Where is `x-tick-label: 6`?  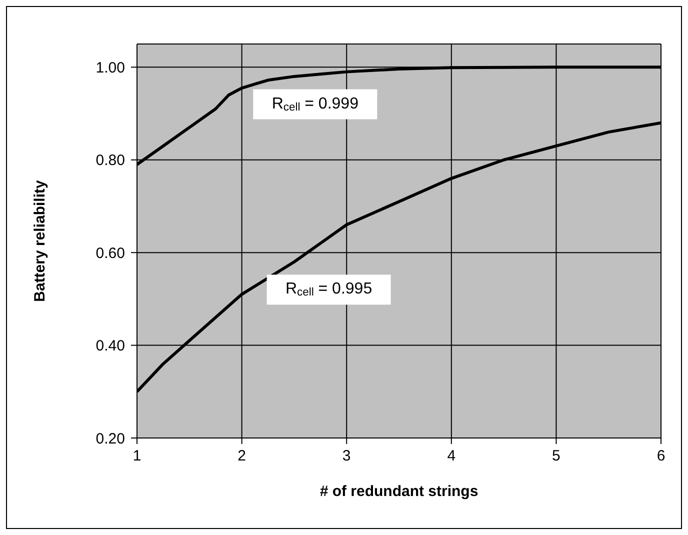
x-tick-label: 6 is located at coordinates (661, 456).